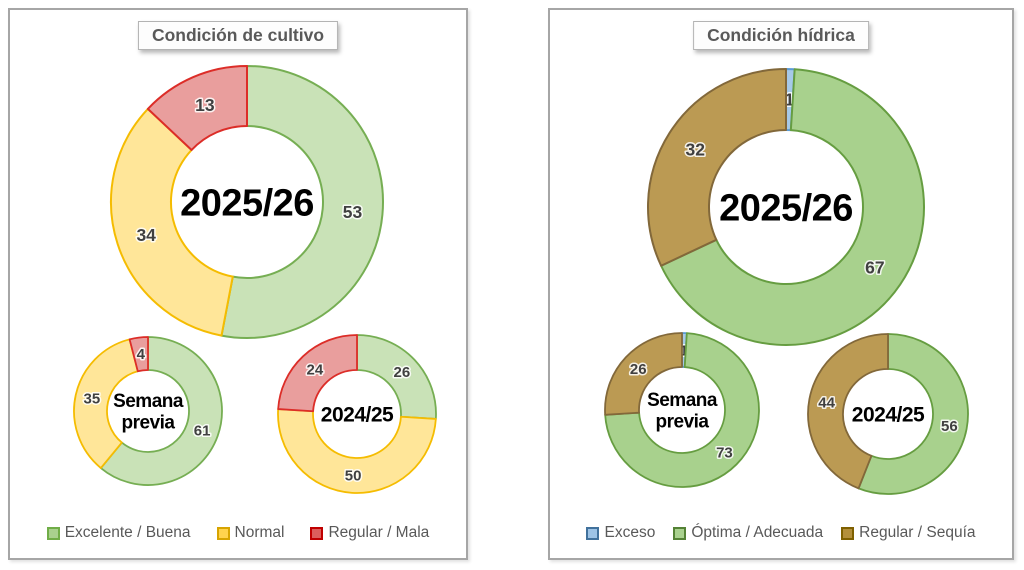 The width and height of the screenshot is (1024, 570). What do you see at coordinates (757, 532) in the screenshot?
I see `legend-label: Óptima / Adecuada` at bounding box center [757, 532].